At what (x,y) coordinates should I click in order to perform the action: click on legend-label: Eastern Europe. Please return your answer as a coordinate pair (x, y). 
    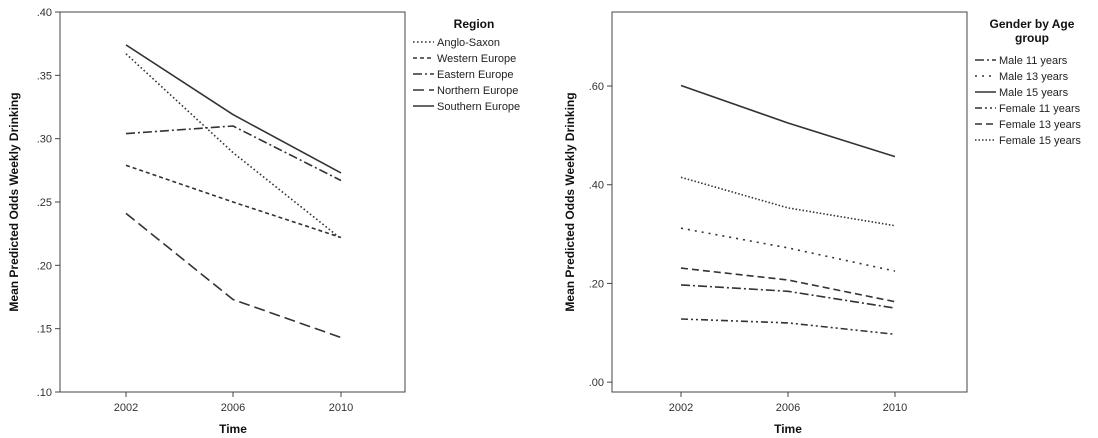
    Looking at the image, I should click on (475, 75).